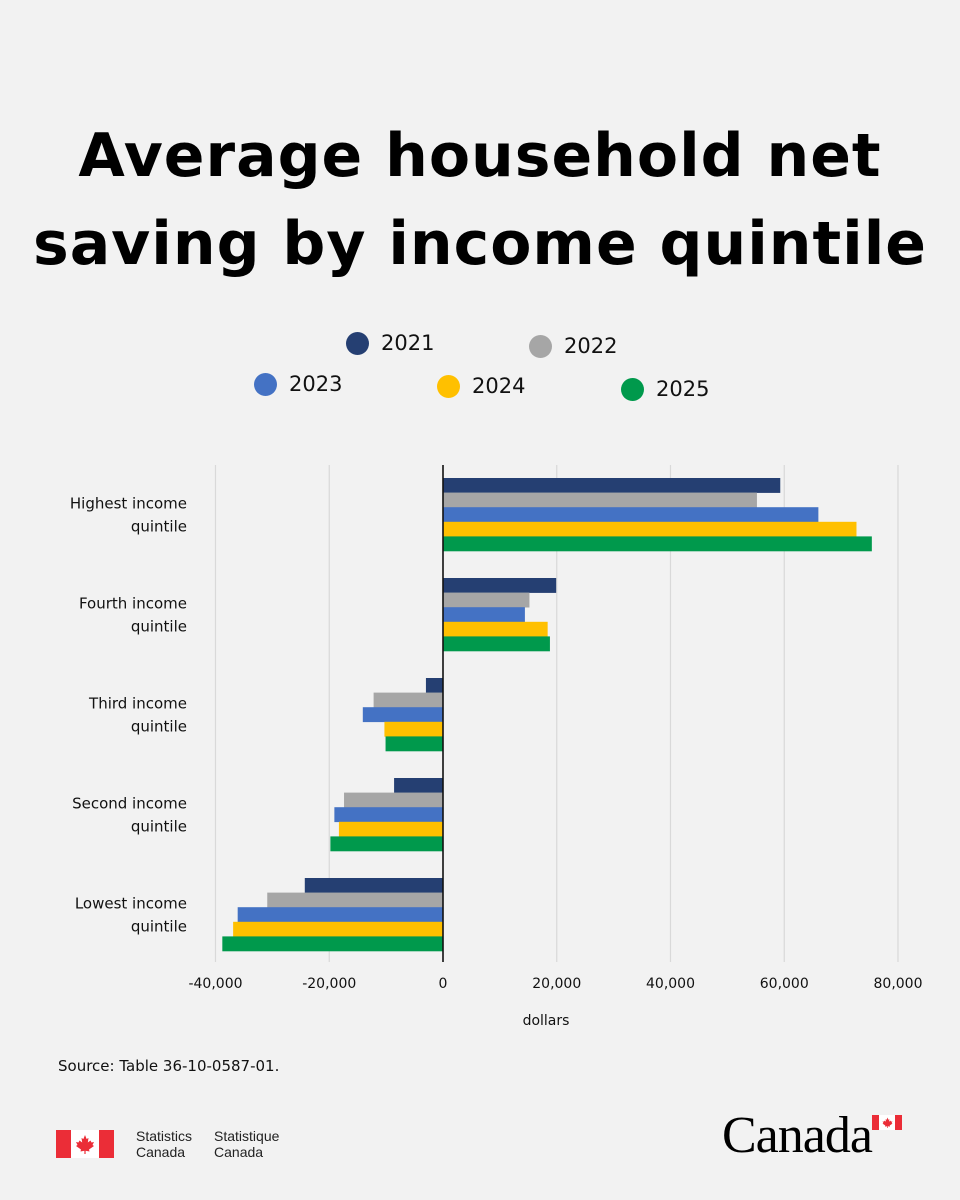 This screenshot has width=960, height=1200. Describe the element at coordinates (591, 346) in the screenshot. I see `legend-label-2022: 2022` at that location.